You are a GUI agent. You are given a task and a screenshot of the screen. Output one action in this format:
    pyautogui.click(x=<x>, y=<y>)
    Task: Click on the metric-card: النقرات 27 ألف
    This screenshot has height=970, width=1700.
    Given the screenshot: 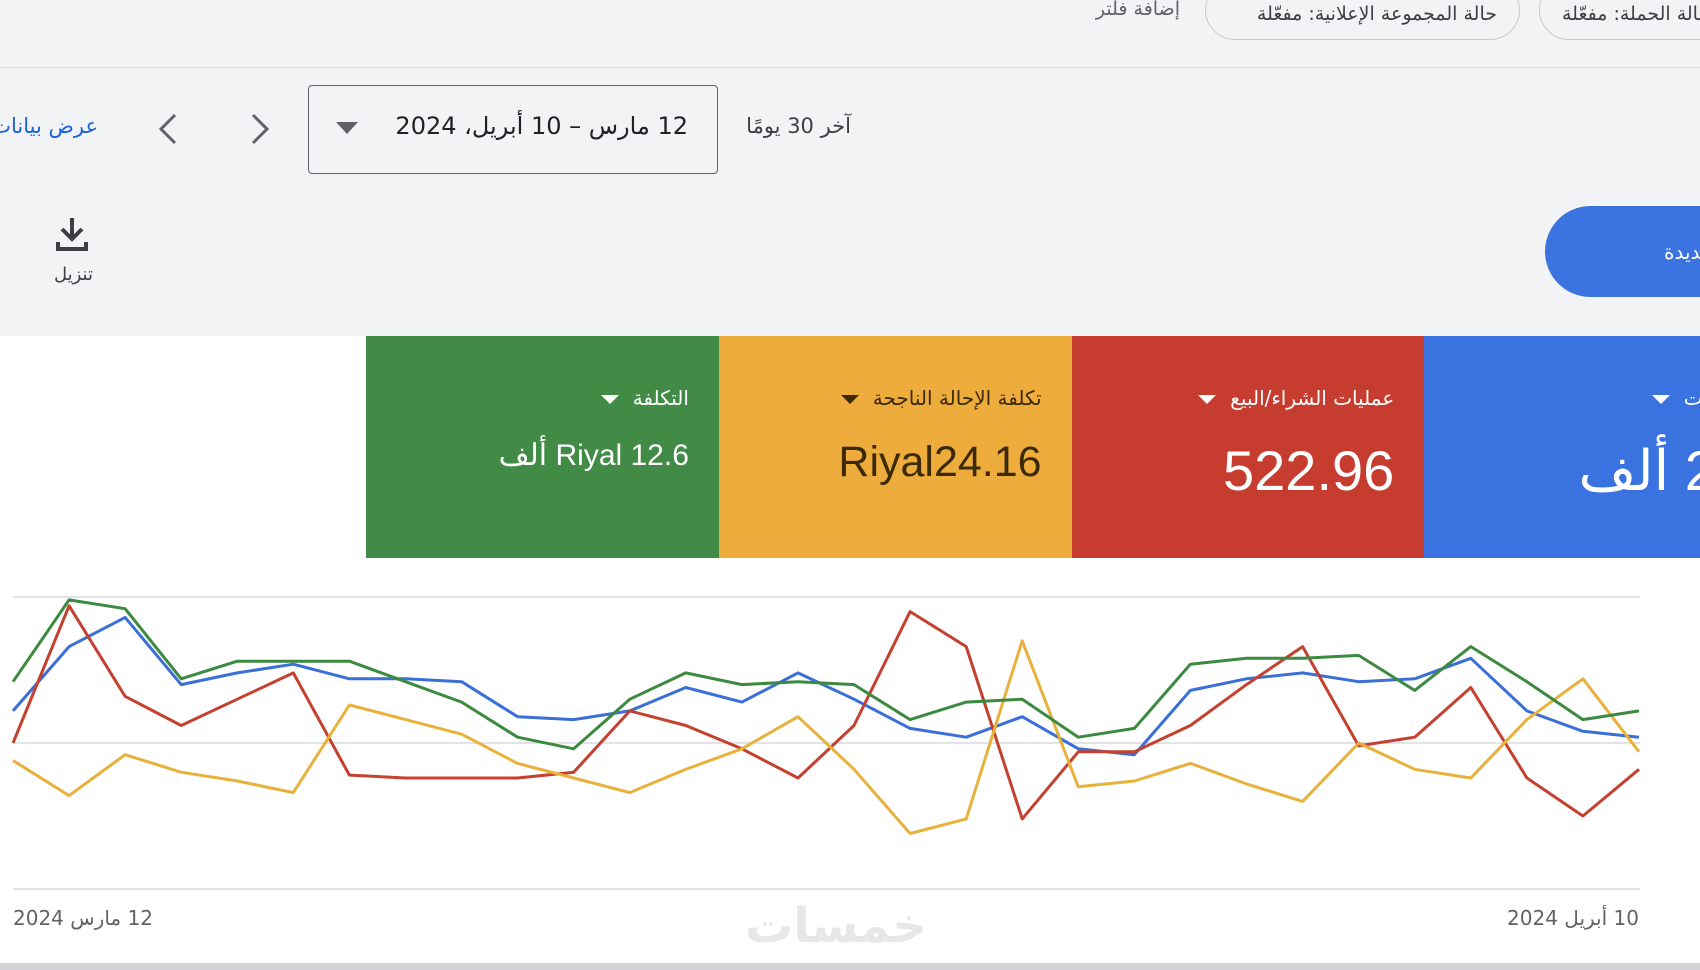 What is the action you would take?
    pyautogui.click(x=1562, y=447)
    